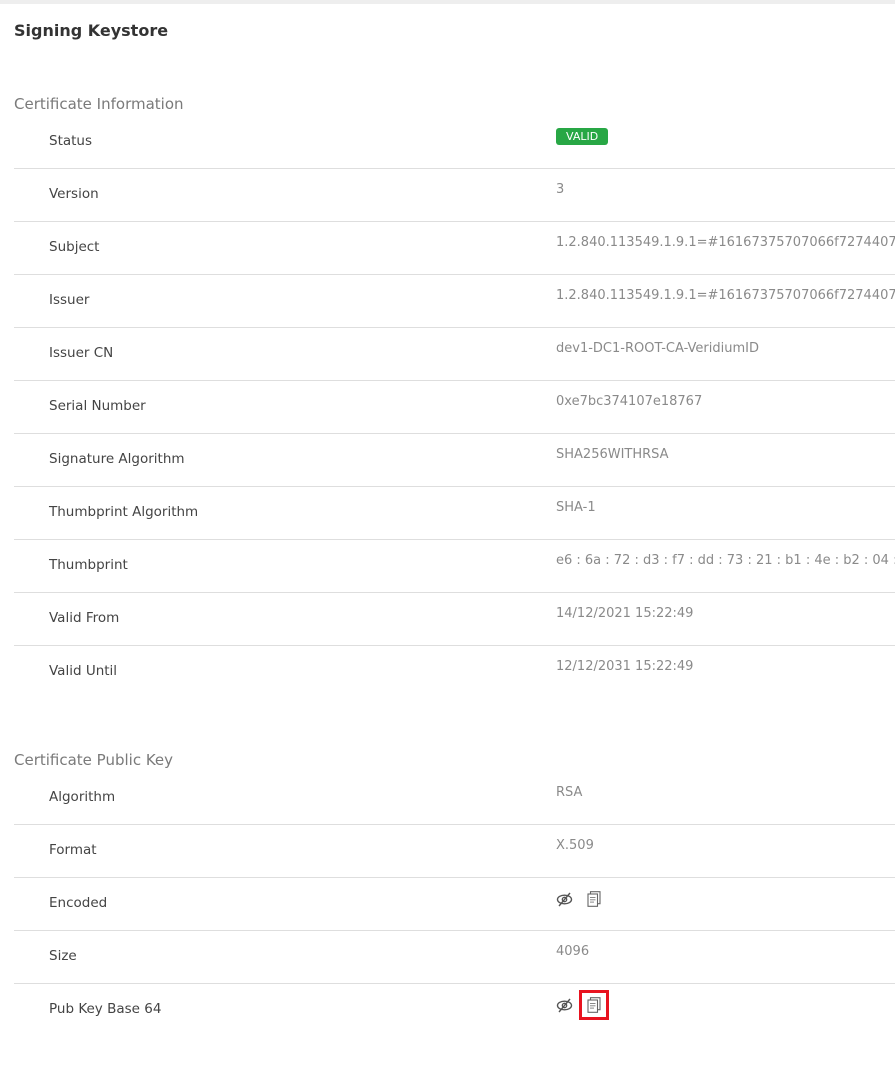 This screenshot has height=1071, width=895. I want to click on row-label: Thumbprint, so click(88, 565).